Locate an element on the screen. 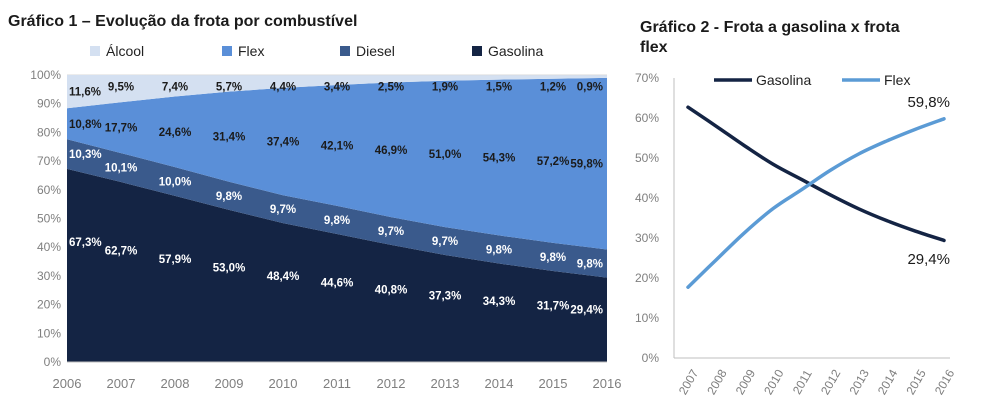  data-label-alcool: 9,5% is located at coordinates (121, 87).